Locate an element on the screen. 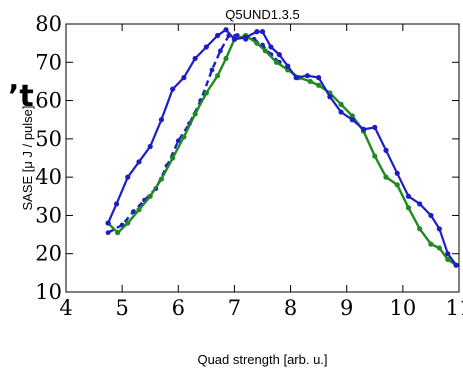 This screenshot has width=463, height=369. x-tick-label: 4 is located at coordinates (65, 308).